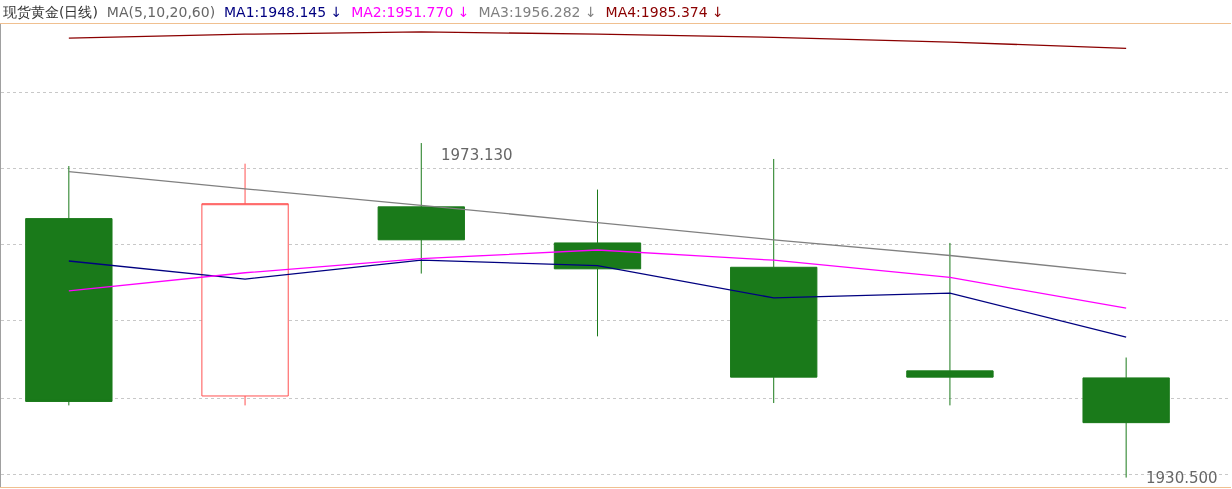 Image resolution: width=1232 pixels, height=489 pixels. What do you see at coordinates (283, 12) in the screenshot?
I see `text: MA1:1948.145 ↓` at bounding box center [283, 12].